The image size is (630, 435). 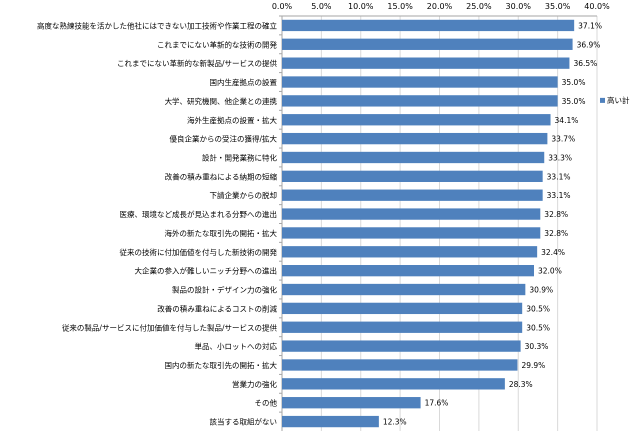 I want to click on legend-swatch, so click(x=602, y=100).